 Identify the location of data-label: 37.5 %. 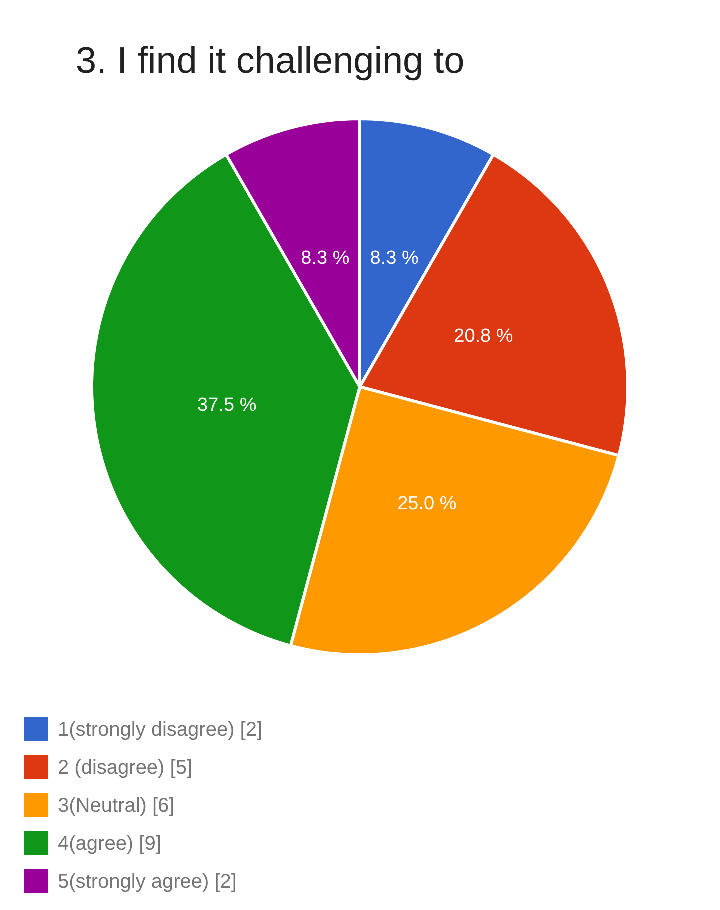
(227, 405).